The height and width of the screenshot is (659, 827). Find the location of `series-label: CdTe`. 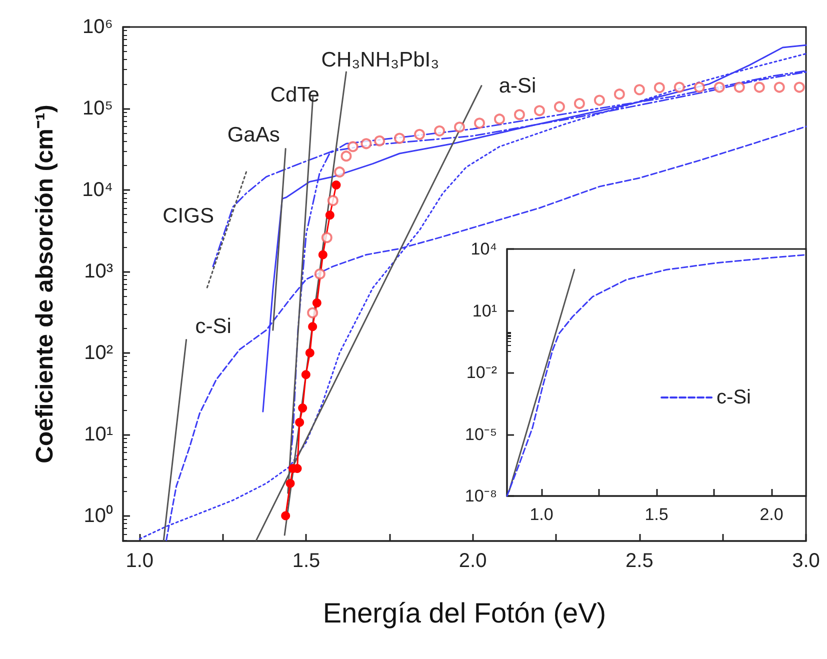

series-label: CdTe is located at coordinates (295, 95).